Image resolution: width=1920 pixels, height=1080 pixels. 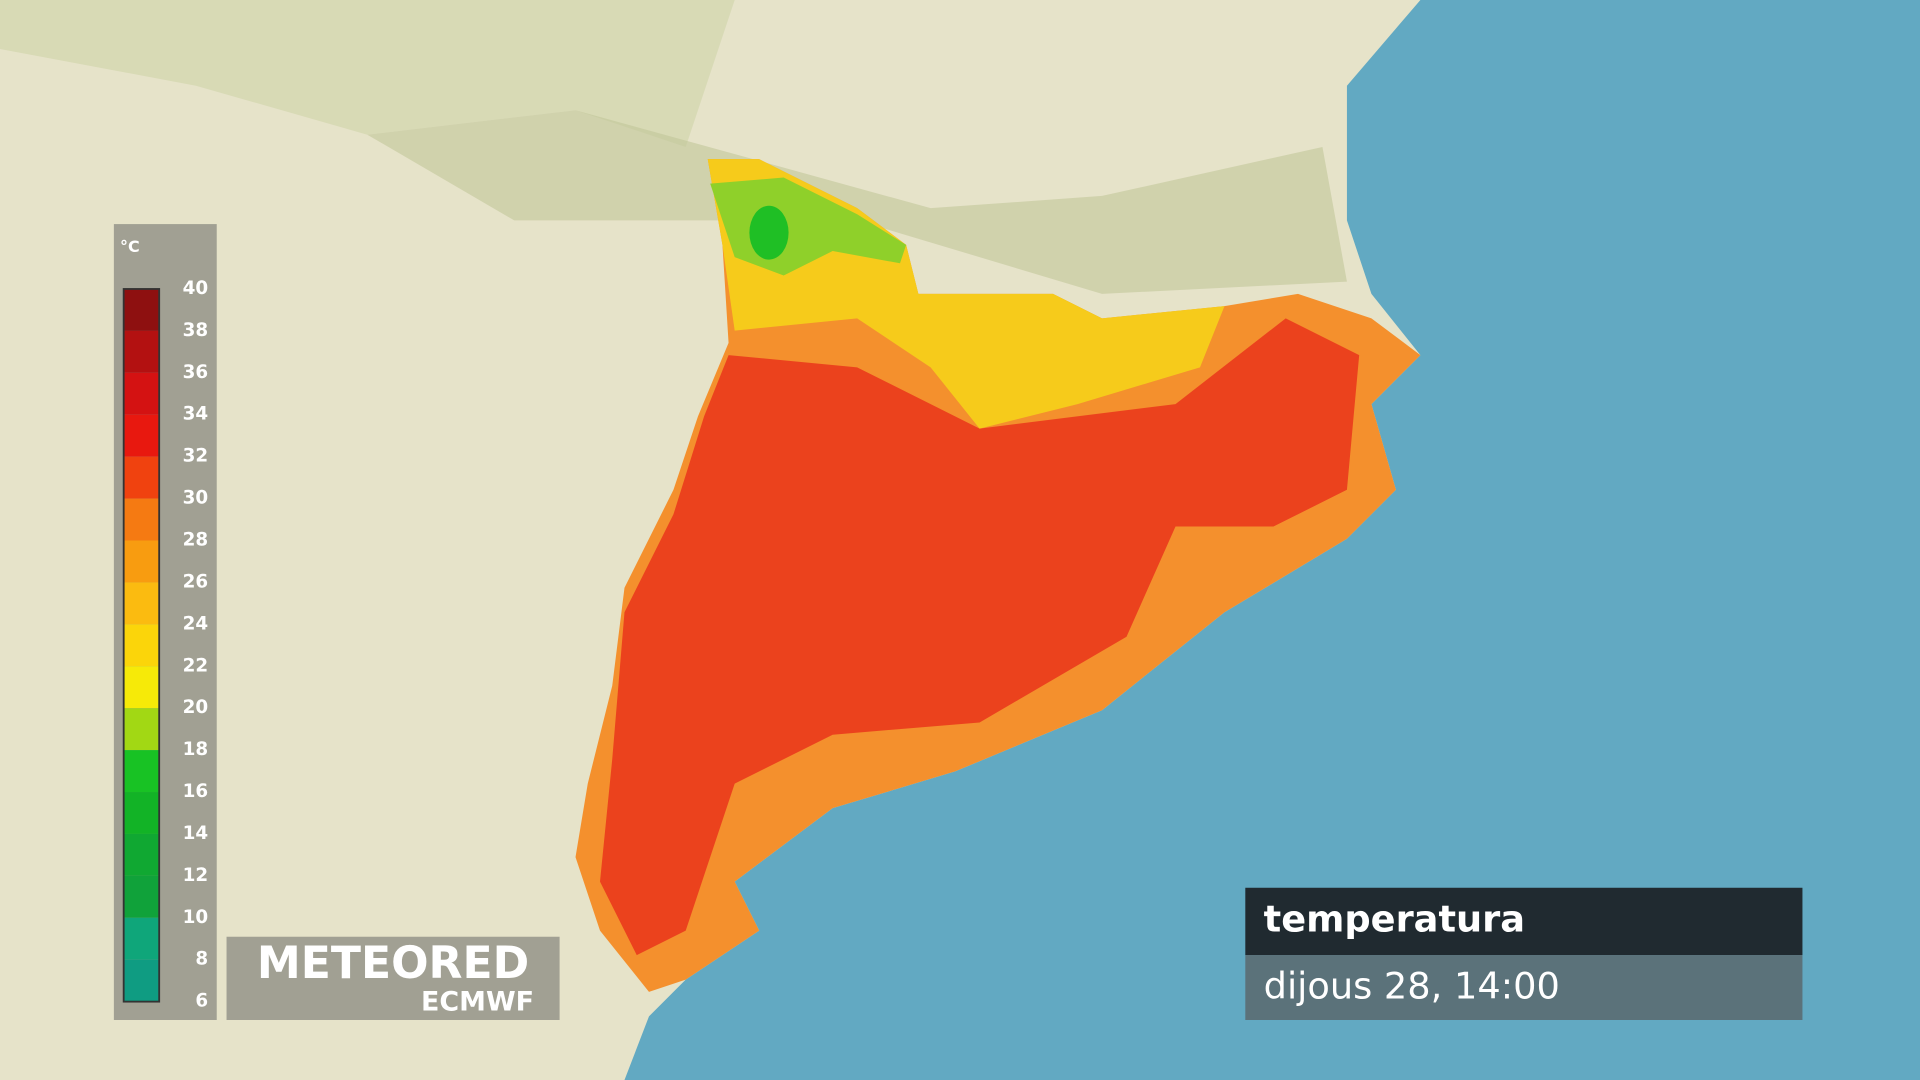 I want to click on info-time-bg, so click(x=1524, y=987).